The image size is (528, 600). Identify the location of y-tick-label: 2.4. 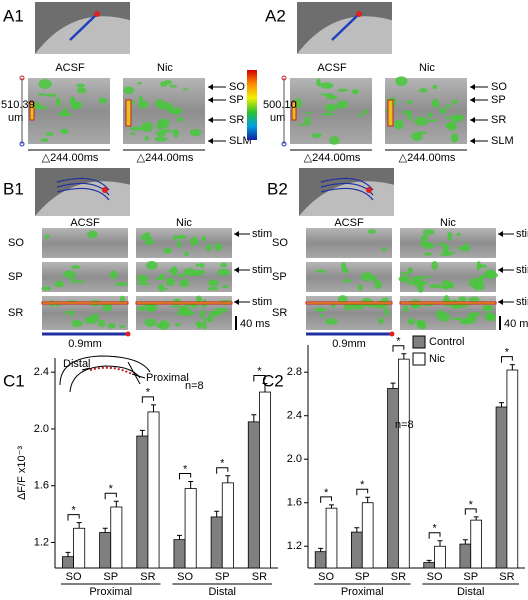
(41, 372).